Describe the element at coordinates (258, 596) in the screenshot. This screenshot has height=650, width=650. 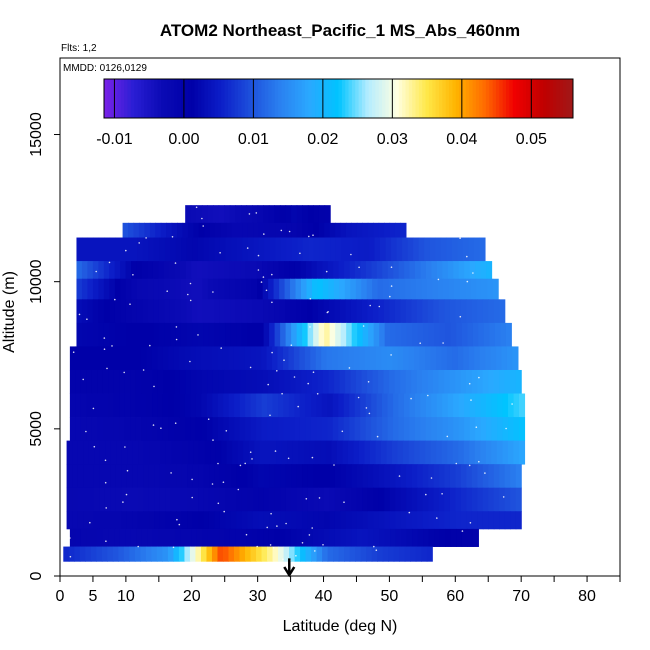
I see `x-tick-label: 30` at that location.